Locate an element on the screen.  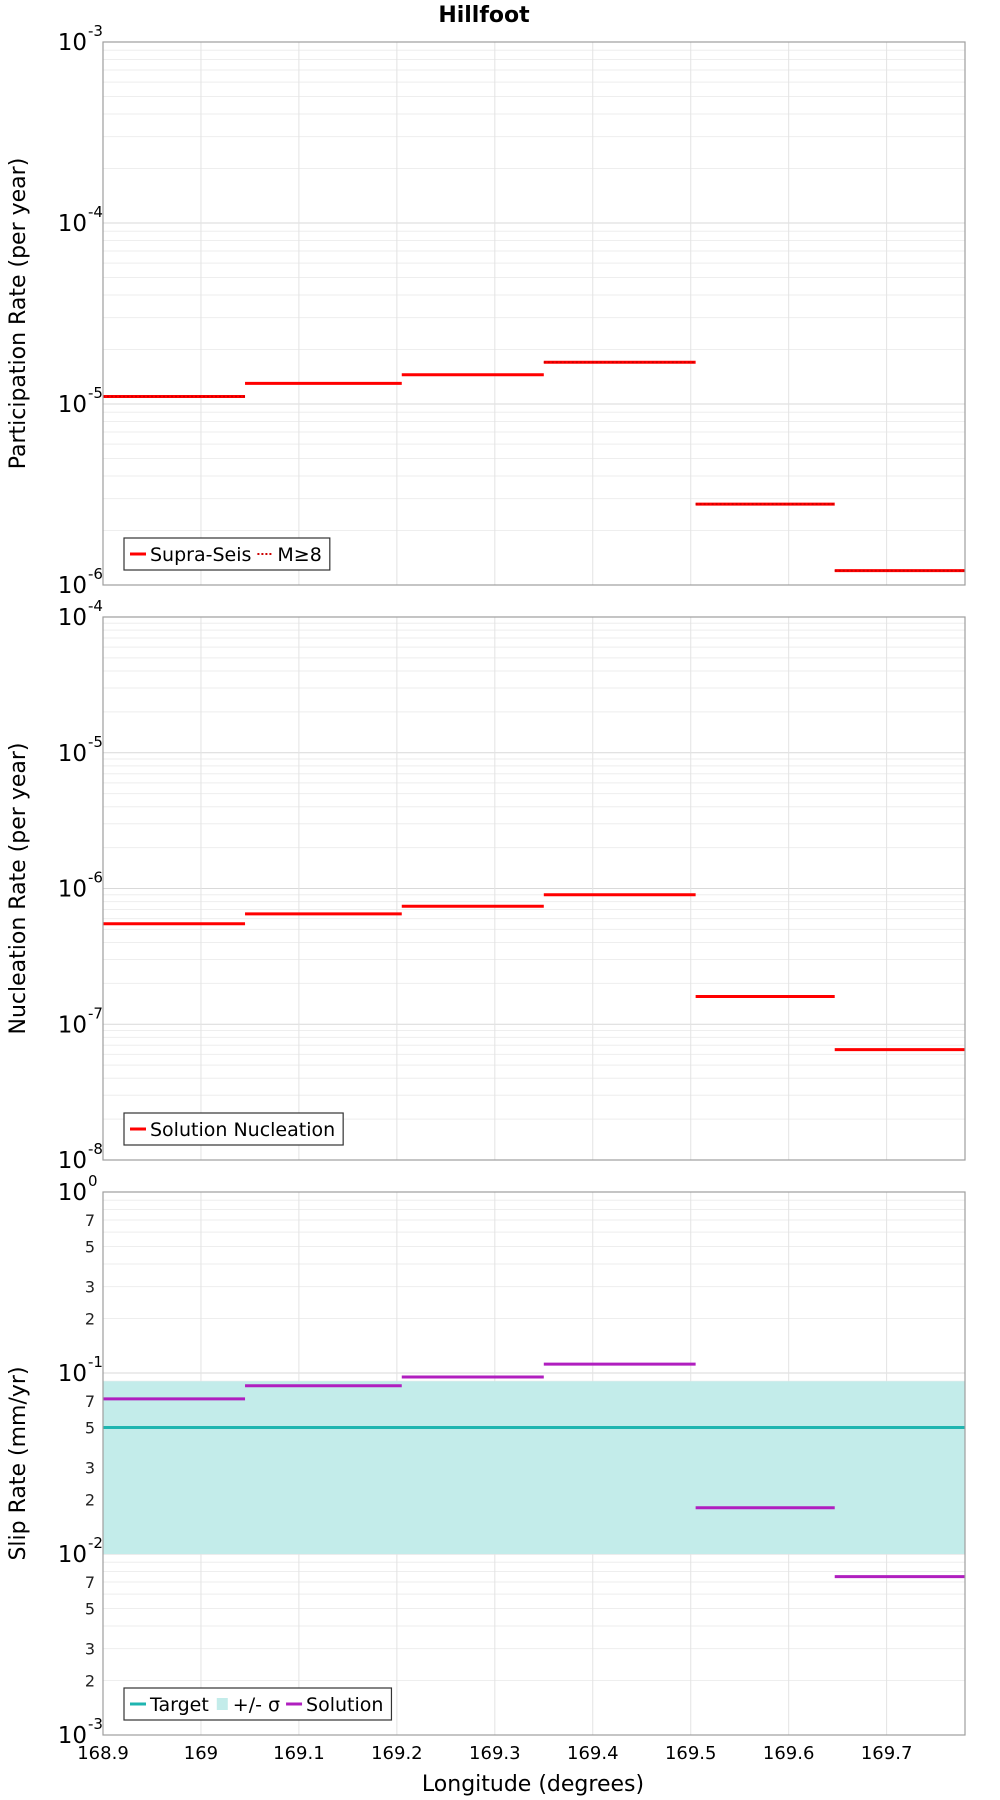
participation-y-axis-label: Participation Rate (per year) is located at coordinates (18, 314).